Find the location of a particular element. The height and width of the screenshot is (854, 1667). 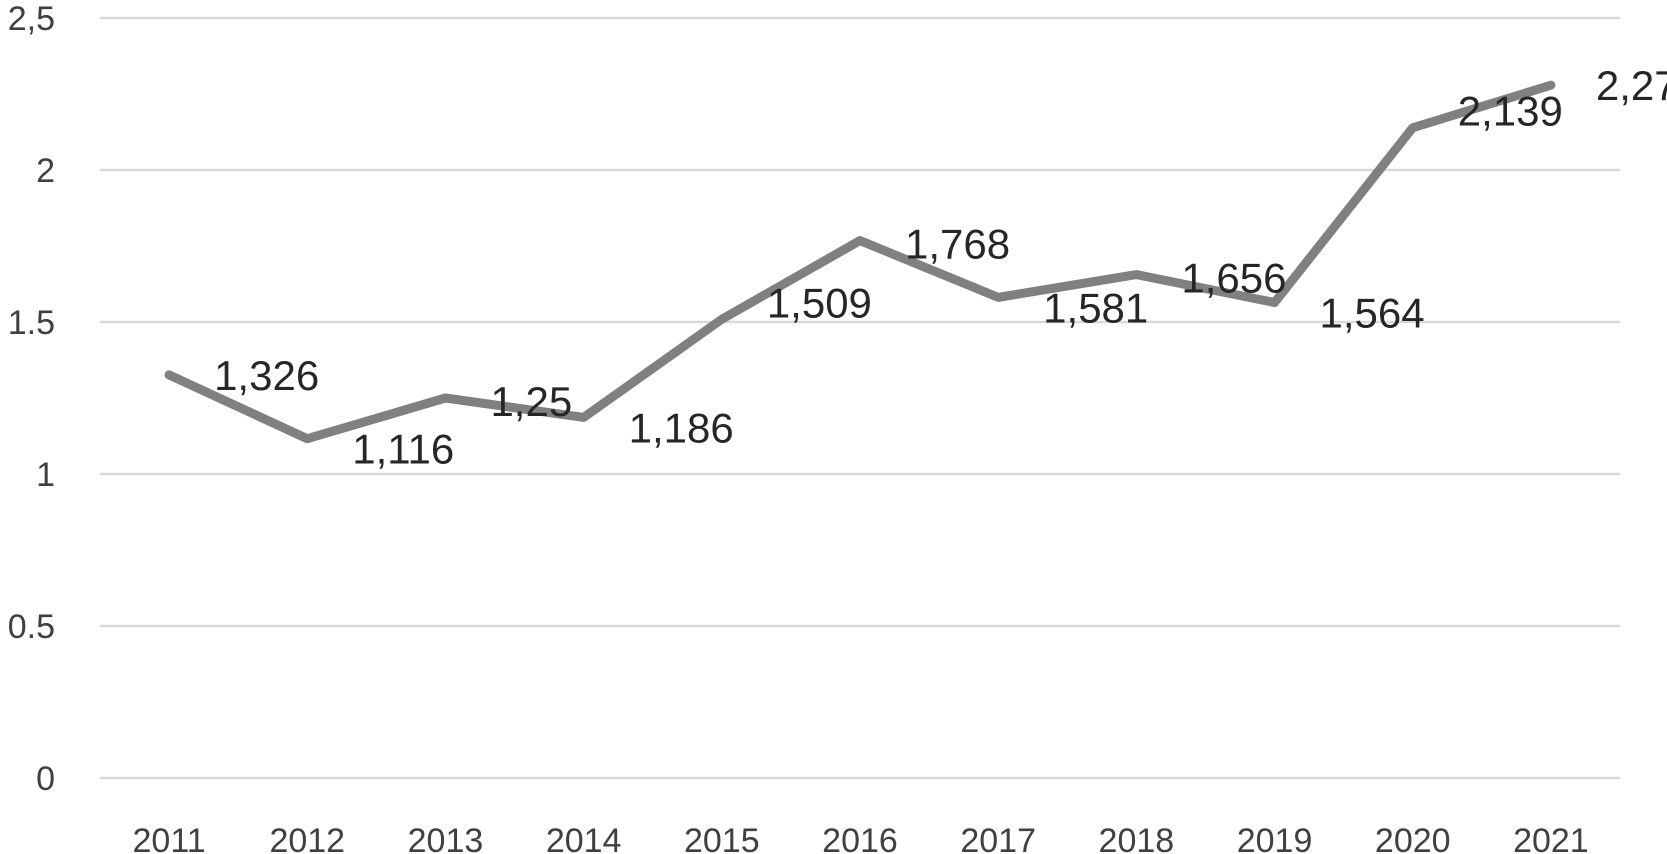

y-tick-label: 0.5 is located at coordinates (31, 627).